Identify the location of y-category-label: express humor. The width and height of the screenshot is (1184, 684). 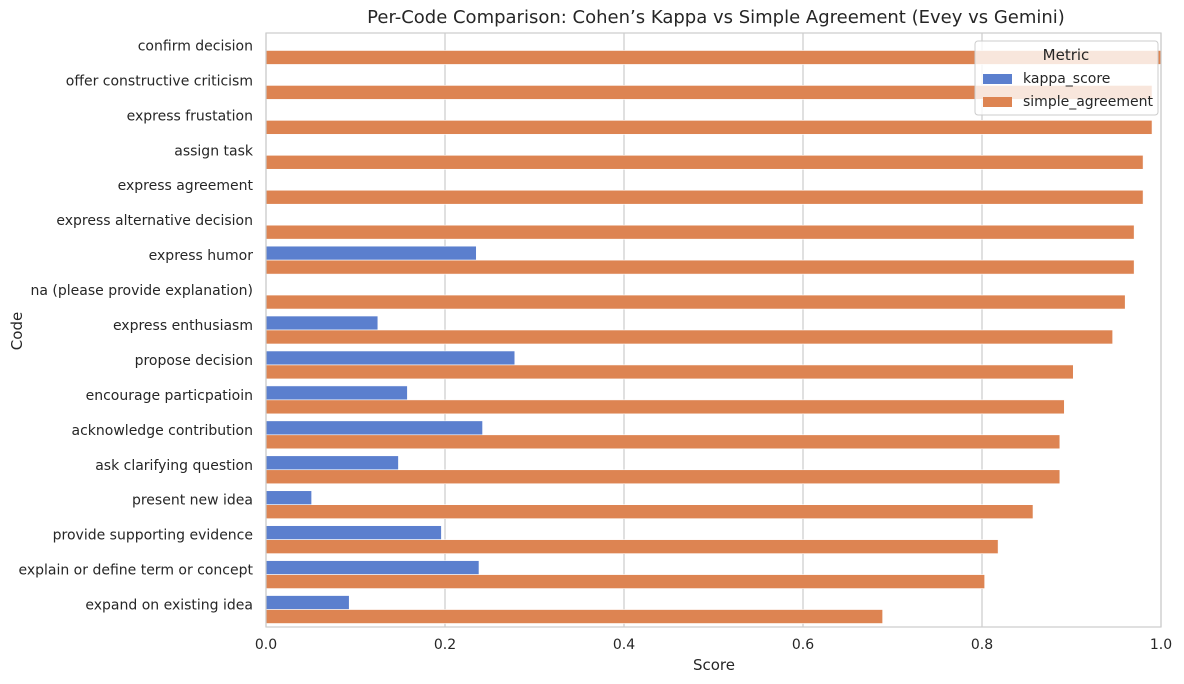
(201, 256).